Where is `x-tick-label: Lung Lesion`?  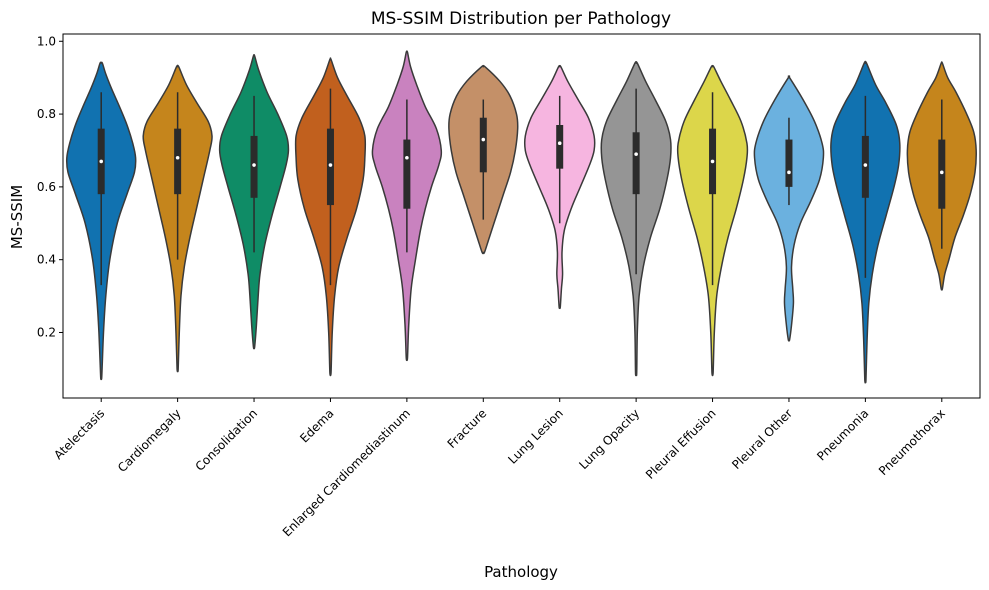
x-tick-label: Lung Lesion is located at coordinates (535, 436).